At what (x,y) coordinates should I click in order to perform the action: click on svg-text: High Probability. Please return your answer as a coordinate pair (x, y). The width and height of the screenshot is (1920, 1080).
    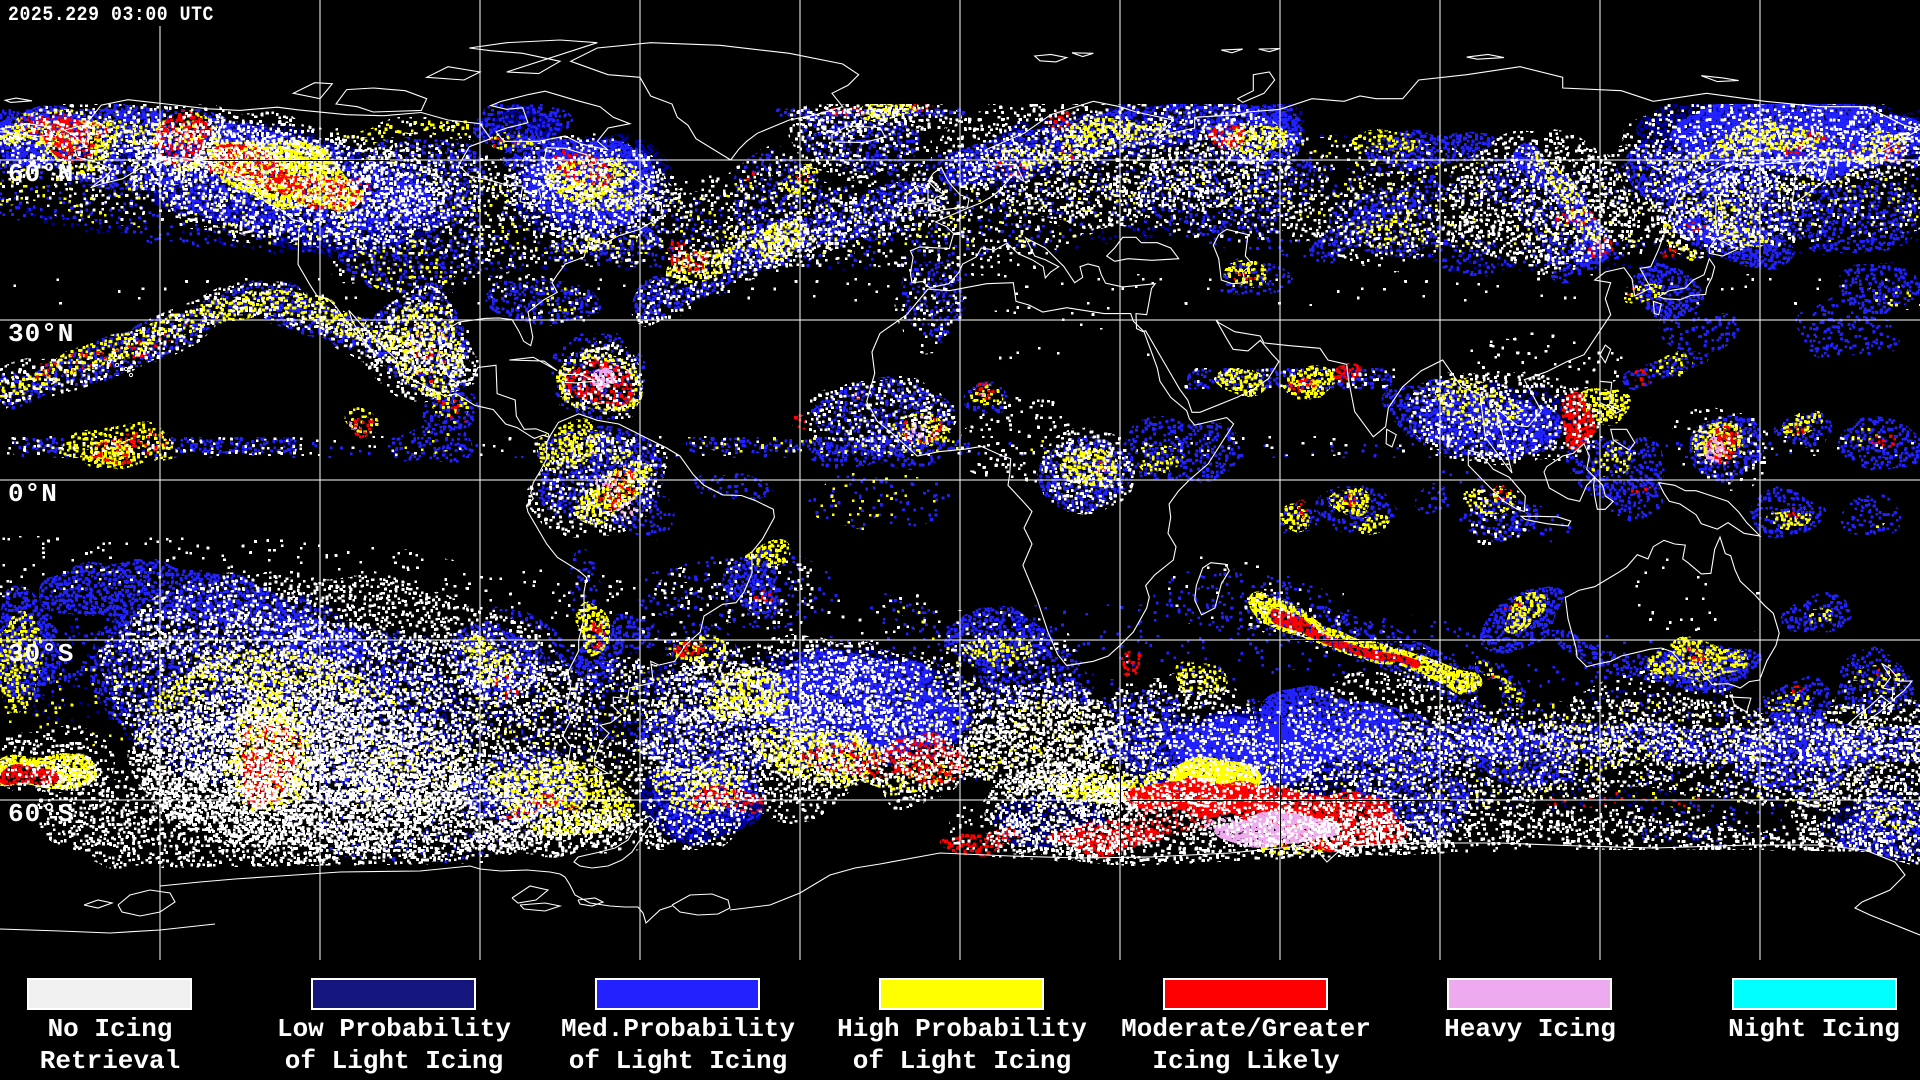
    Looking at the image, I should click on (962, 1029).